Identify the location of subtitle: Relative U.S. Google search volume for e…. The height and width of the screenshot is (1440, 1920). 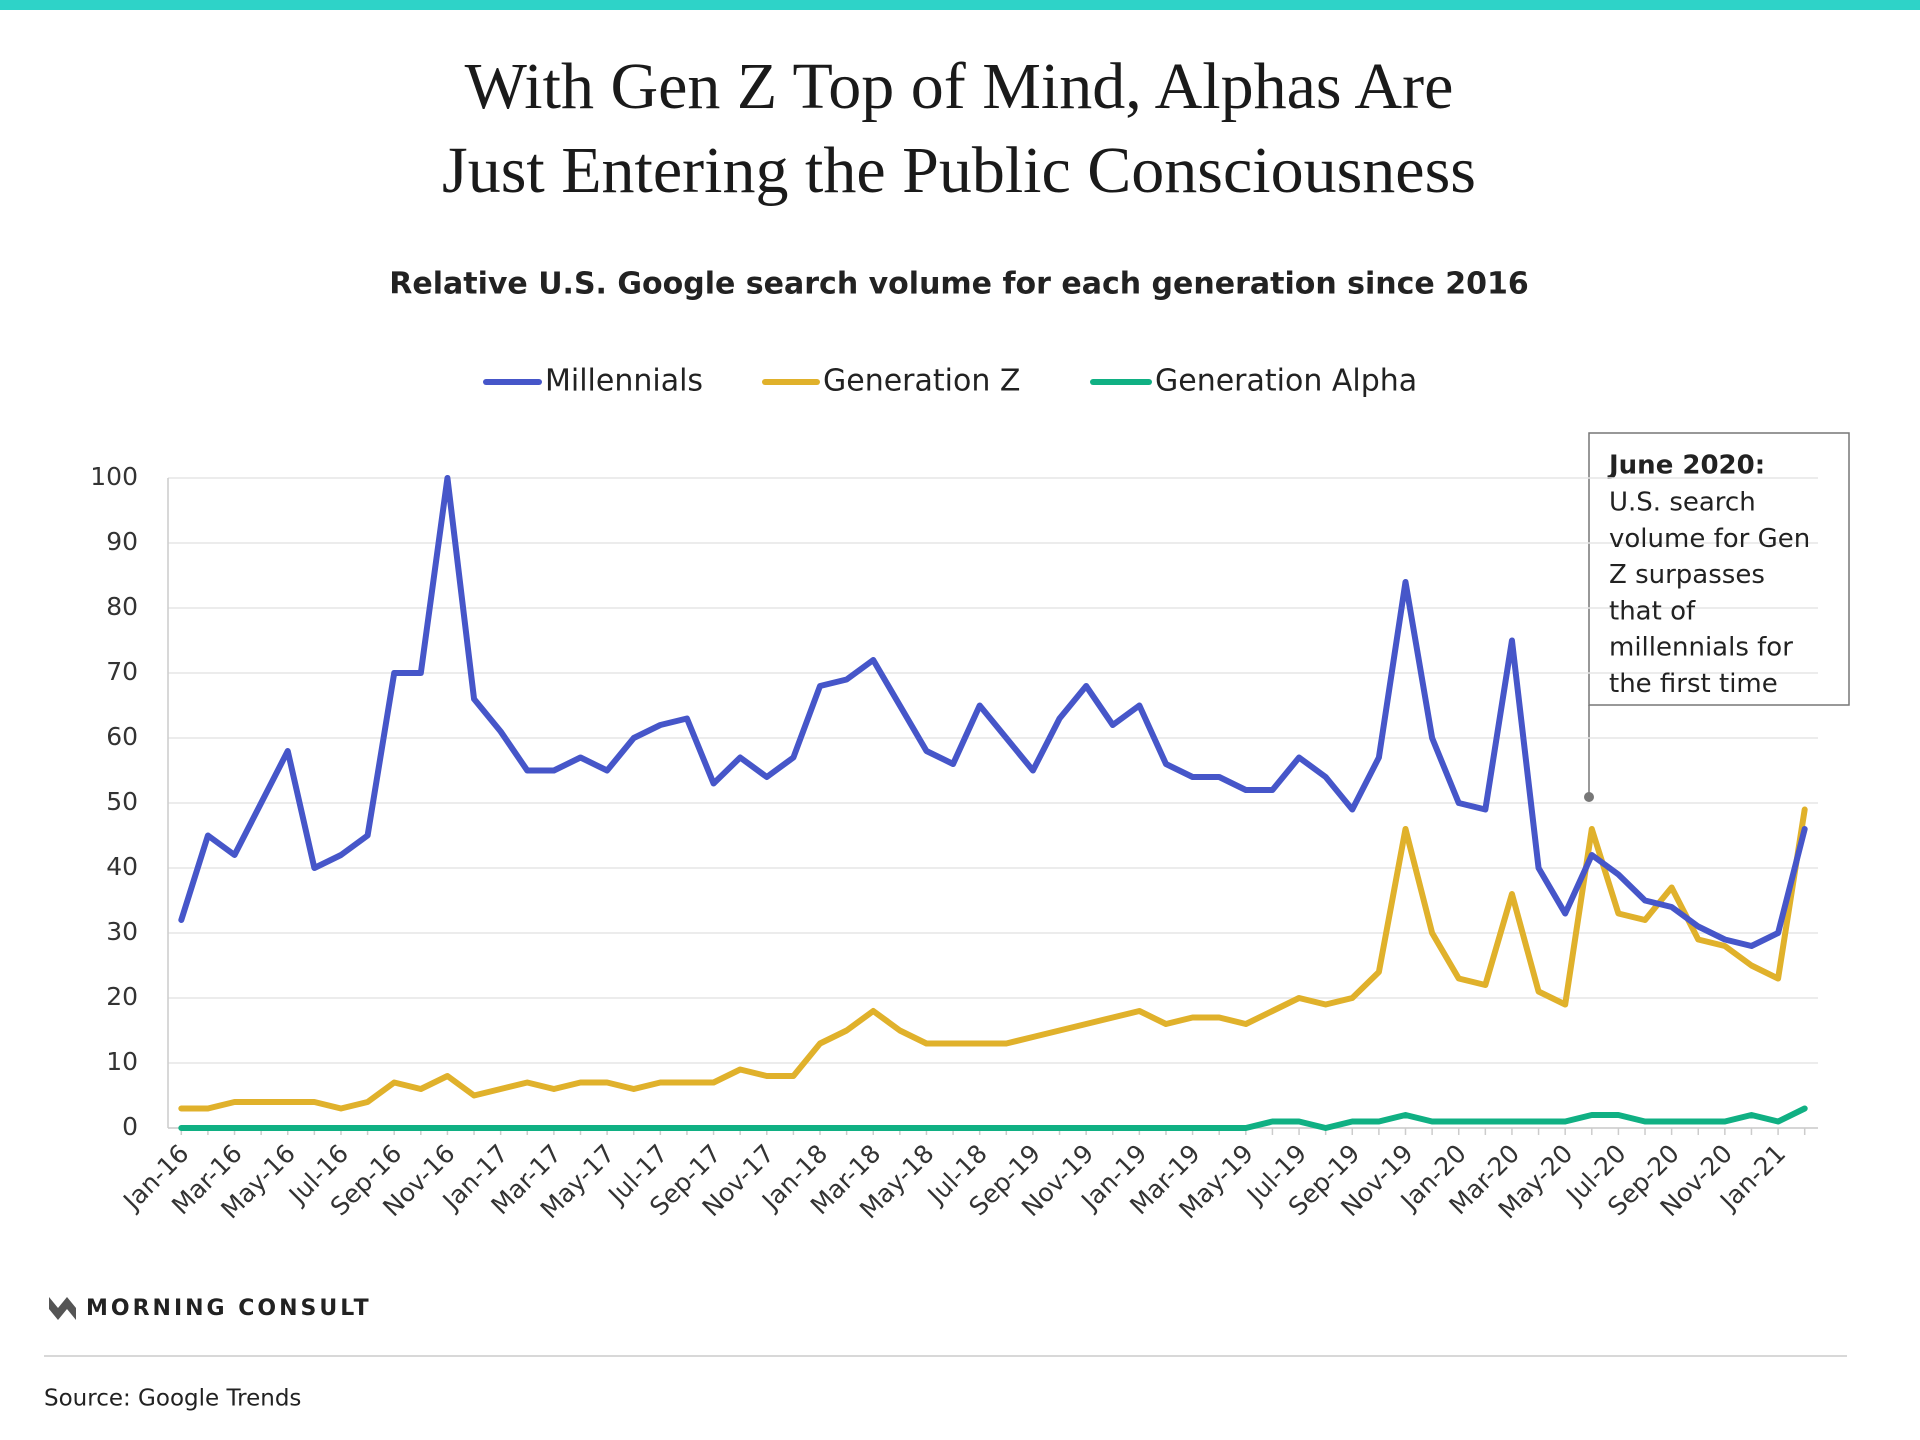
(958, 284).